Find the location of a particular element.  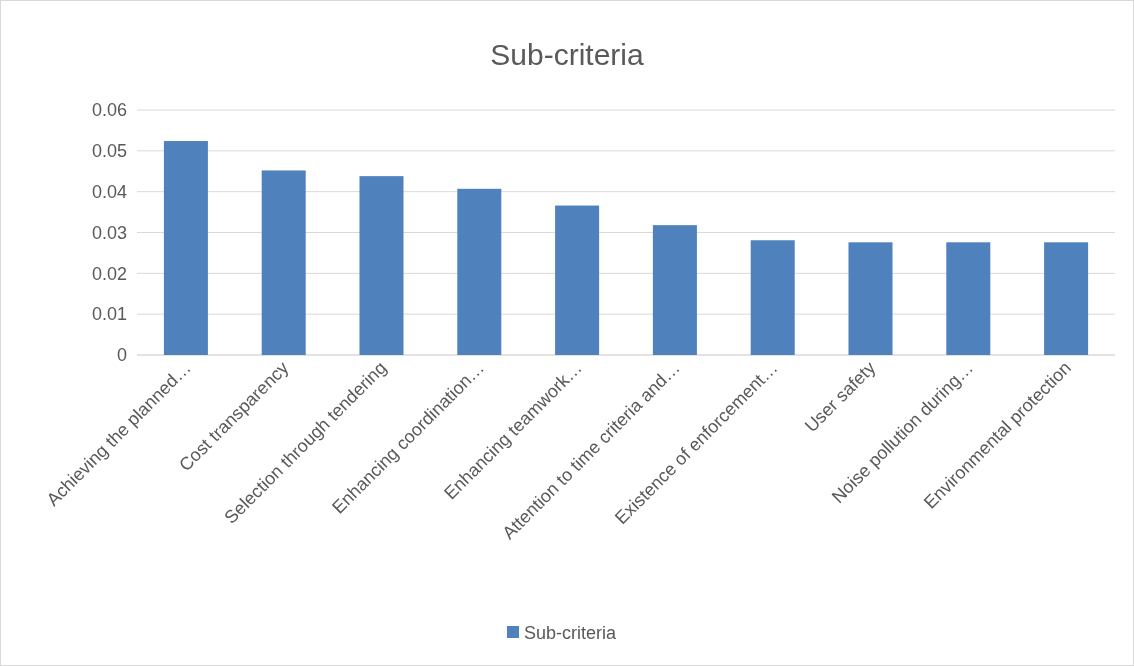

chart-title: Sub-criteria is located at coordinates (567, 54).